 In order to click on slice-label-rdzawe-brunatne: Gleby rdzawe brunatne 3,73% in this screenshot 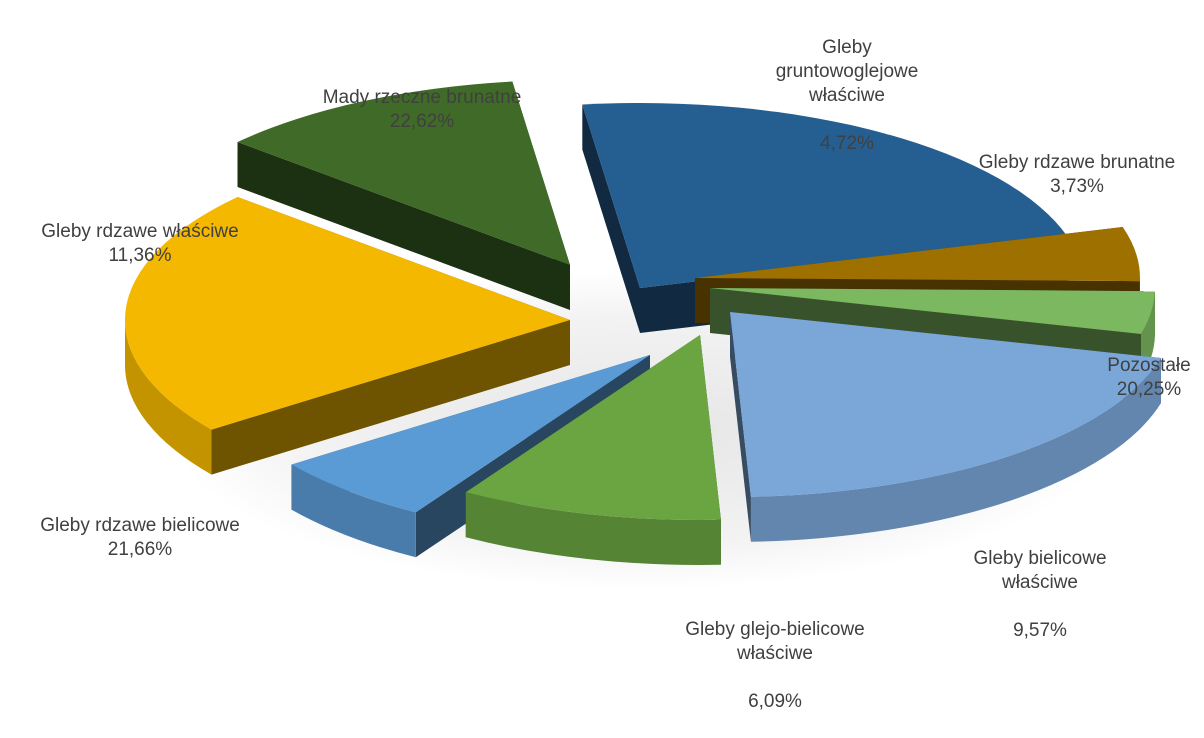, I will do `click(1077, 175)`.